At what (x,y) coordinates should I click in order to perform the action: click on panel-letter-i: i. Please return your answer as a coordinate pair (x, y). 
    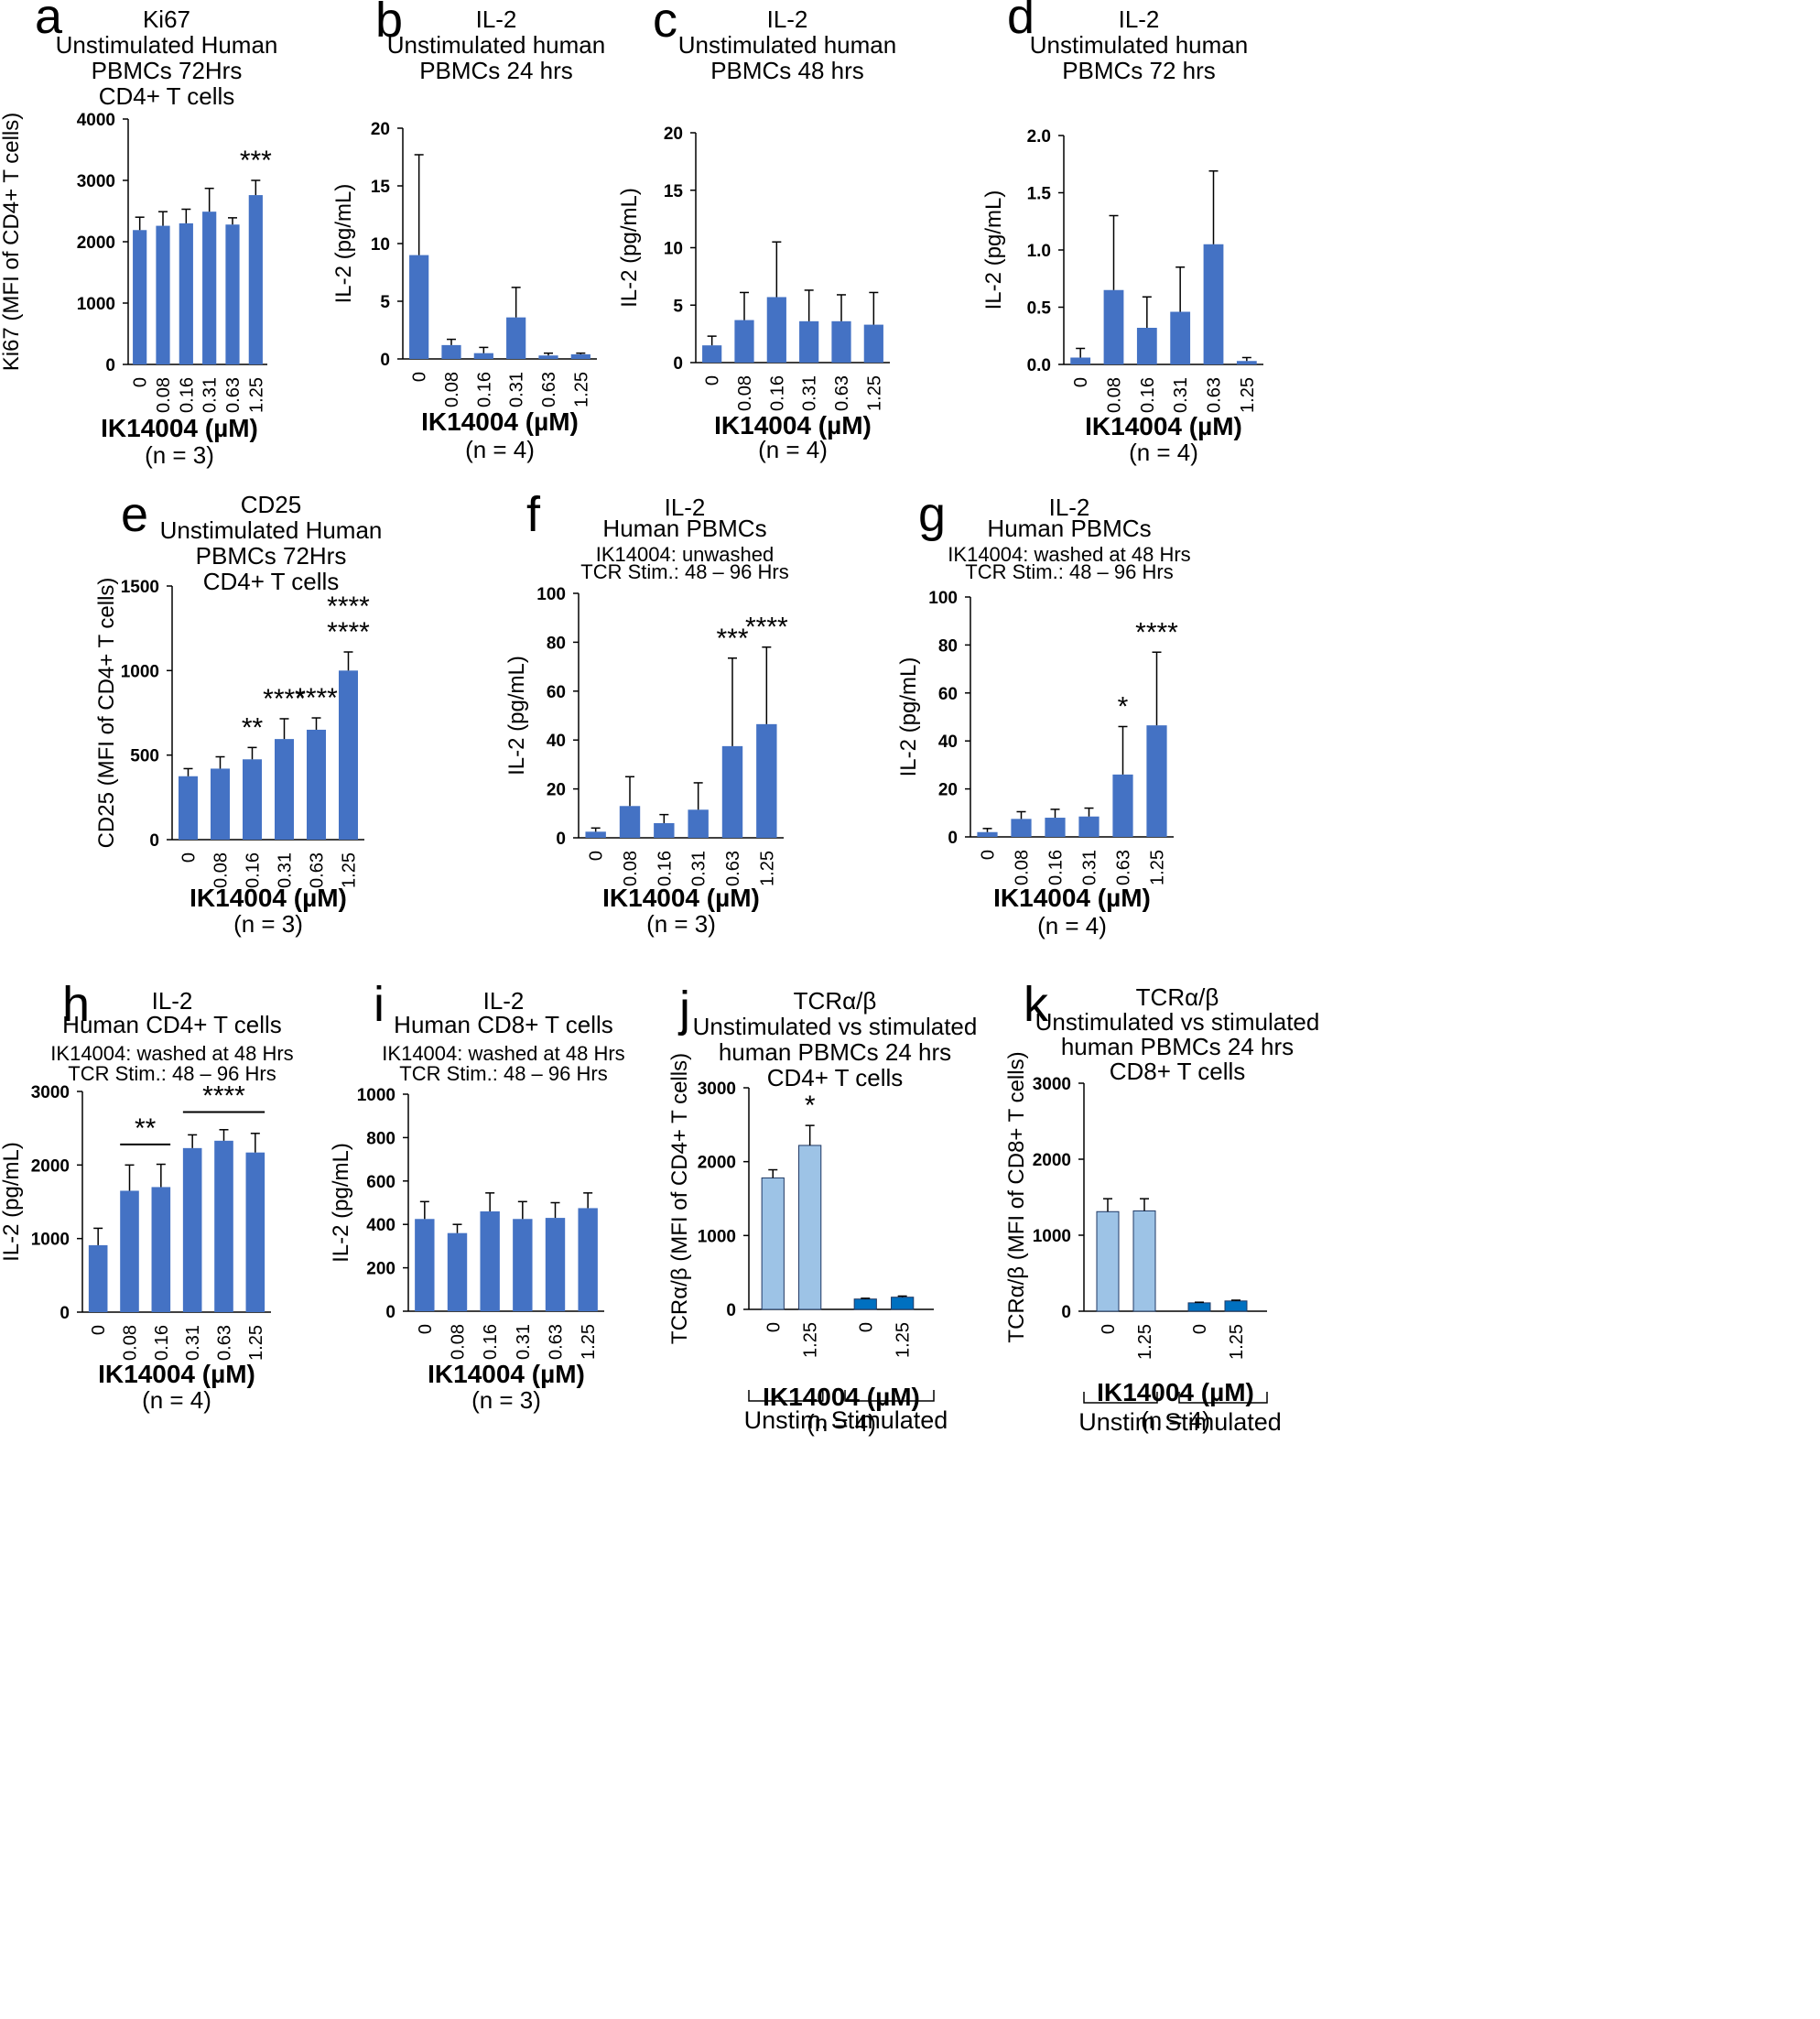
    Looking at the image, I should click on (379, 1004).